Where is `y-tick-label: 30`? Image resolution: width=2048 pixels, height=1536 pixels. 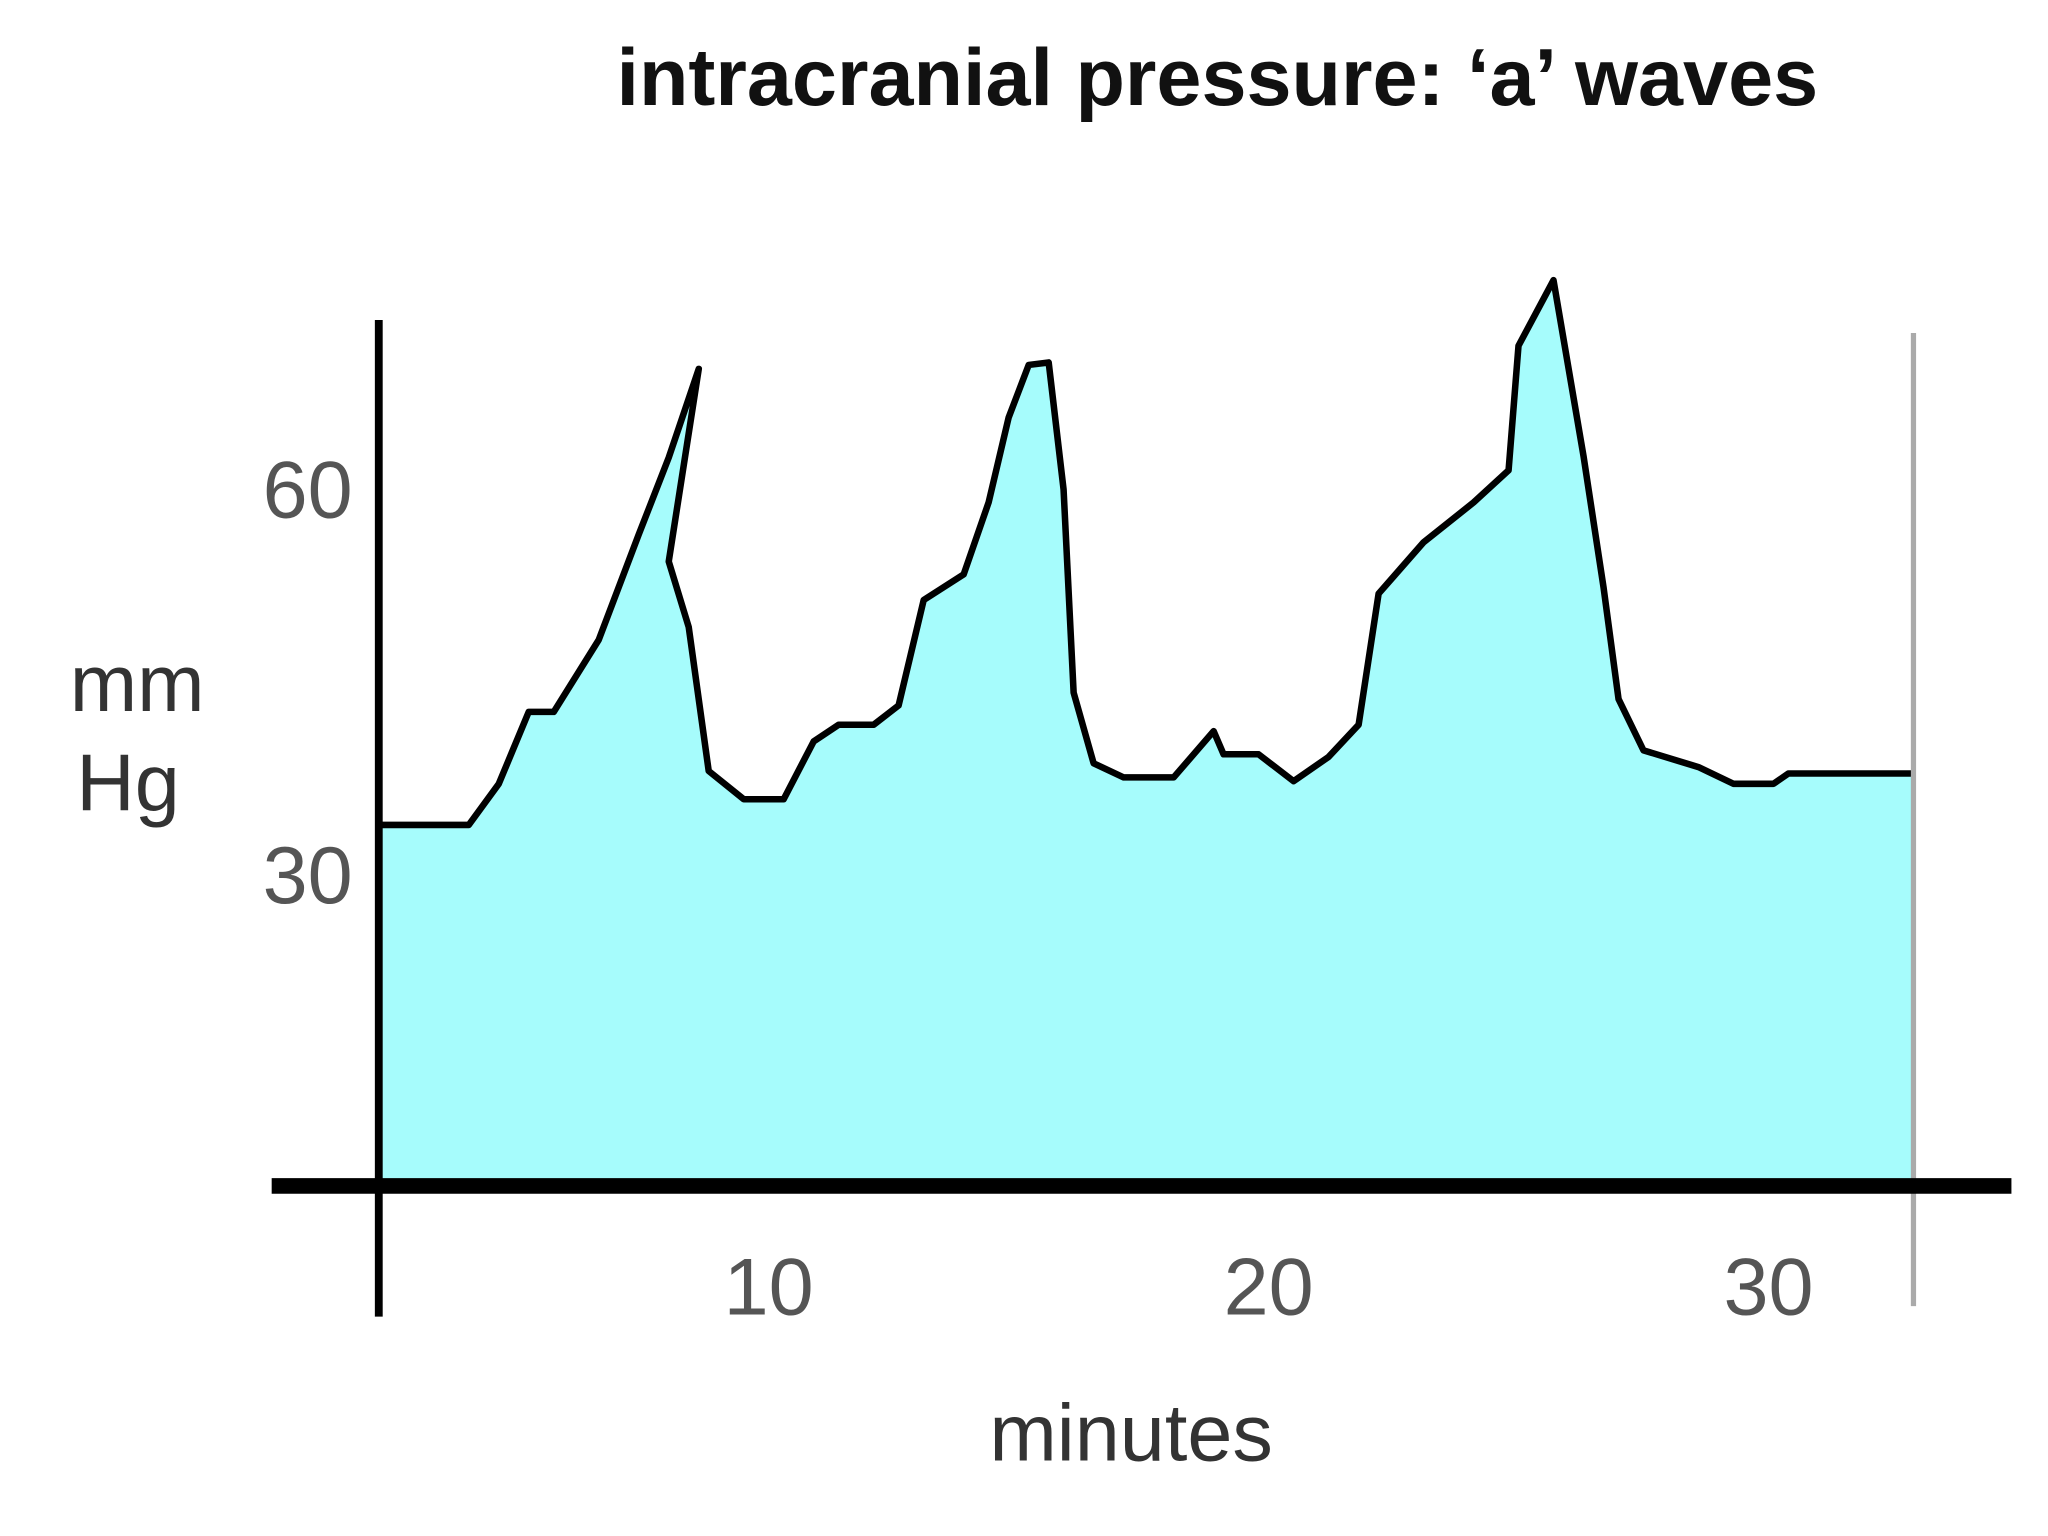 y-tick-label: 30 is located at coordinates (308, 876).